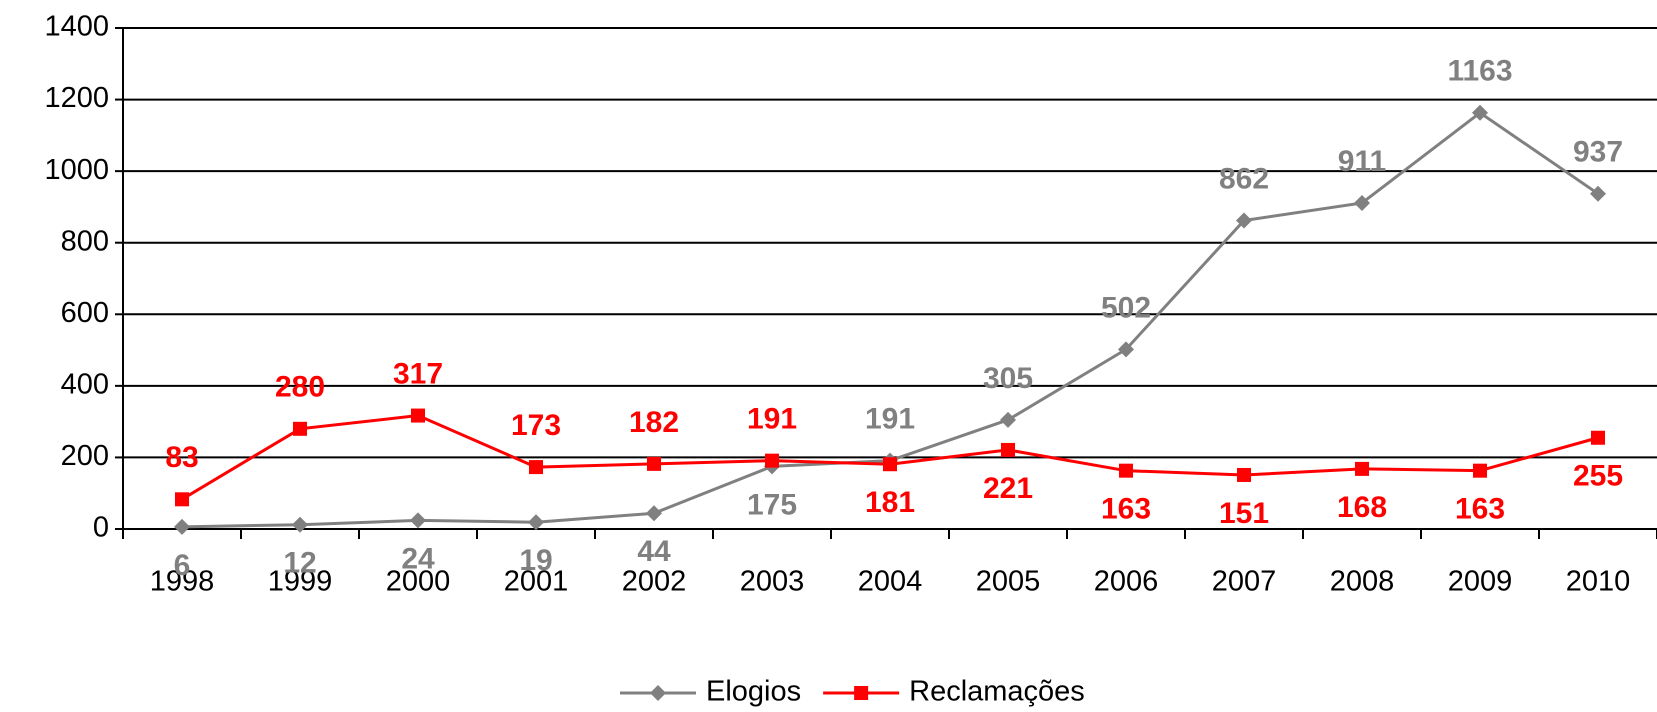 The image size is (1657, 712). I want to click on x-tick-label: 2008, so click(1362, 582).